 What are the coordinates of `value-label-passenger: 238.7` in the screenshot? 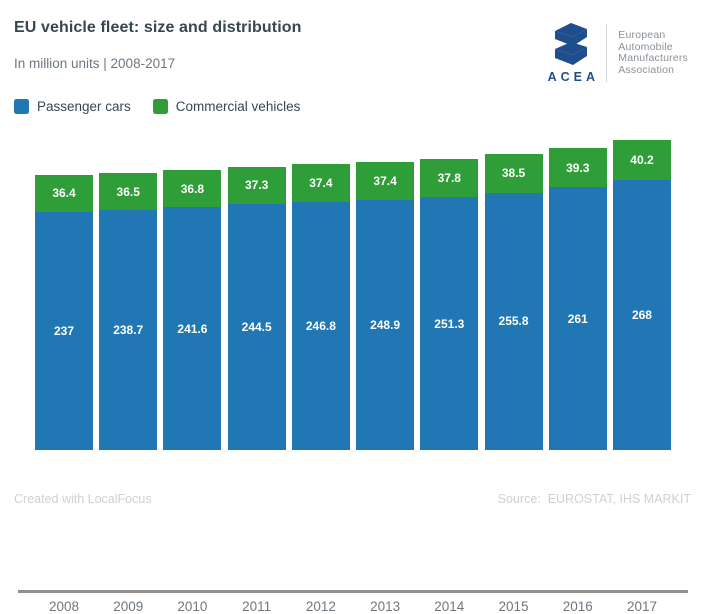 It's located at (128, 329).